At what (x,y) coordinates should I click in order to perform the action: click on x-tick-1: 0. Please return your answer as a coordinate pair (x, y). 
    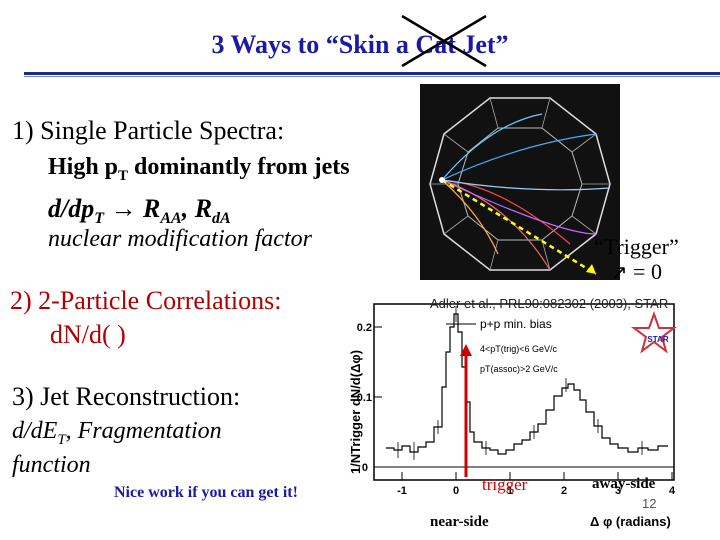
    Looking at the image, I should click on (456, 491).